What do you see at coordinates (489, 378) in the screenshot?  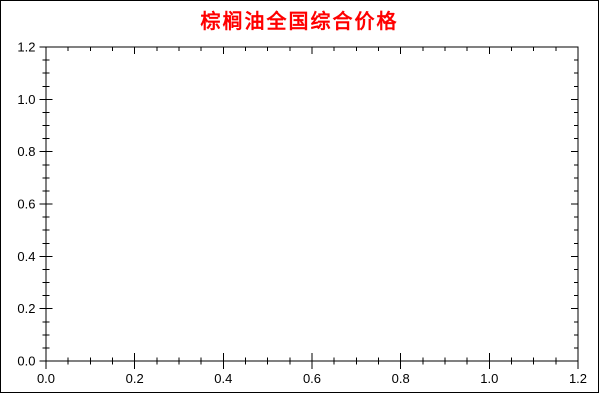 I see `x-tick-label-5: 1.0` at bounding box center [489, 378].